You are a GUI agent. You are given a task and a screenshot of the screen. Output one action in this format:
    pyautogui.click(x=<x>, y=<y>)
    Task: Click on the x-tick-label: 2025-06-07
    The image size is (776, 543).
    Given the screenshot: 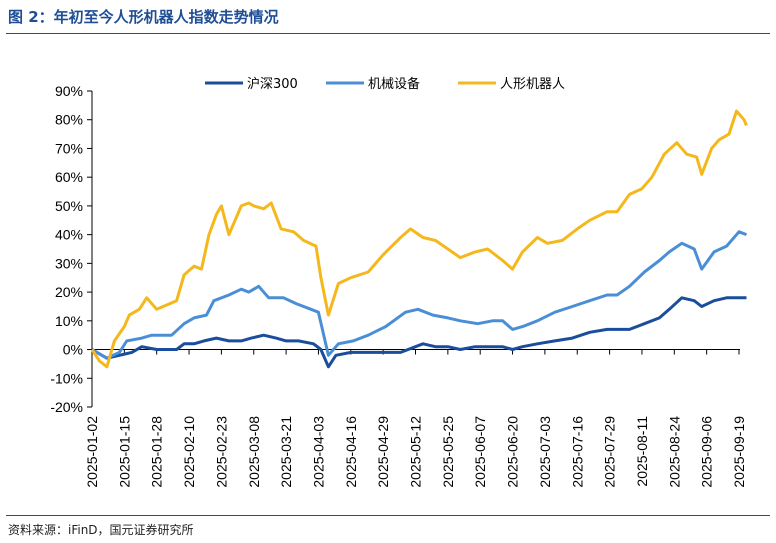 What is the action you would take?
    pyautogui.click(x=480, y=452)
    